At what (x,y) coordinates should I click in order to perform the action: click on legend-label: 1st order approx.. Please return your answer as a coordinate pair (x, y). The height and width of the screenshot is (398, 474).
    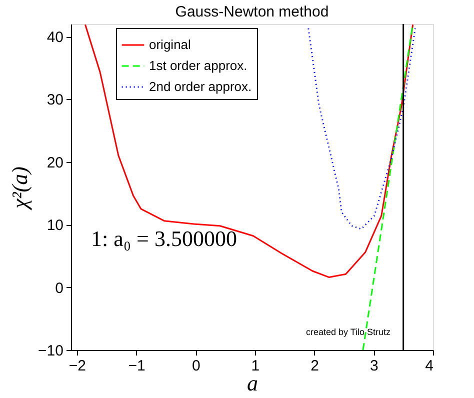
    Looking at the image, I should click on (198, 65).